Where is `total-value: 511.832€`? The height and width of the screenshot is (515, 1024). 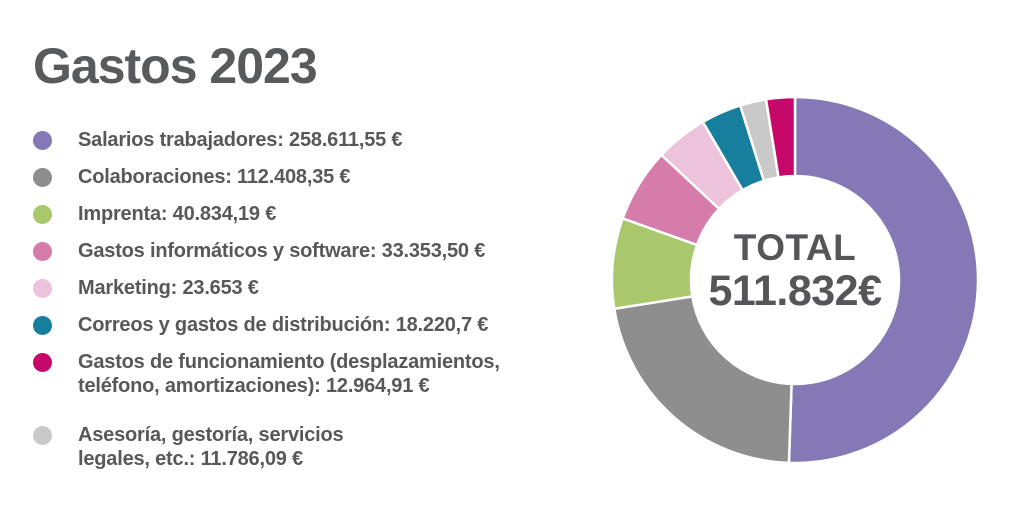 total-value: 511.832€ is located at coordinates (795, 291).